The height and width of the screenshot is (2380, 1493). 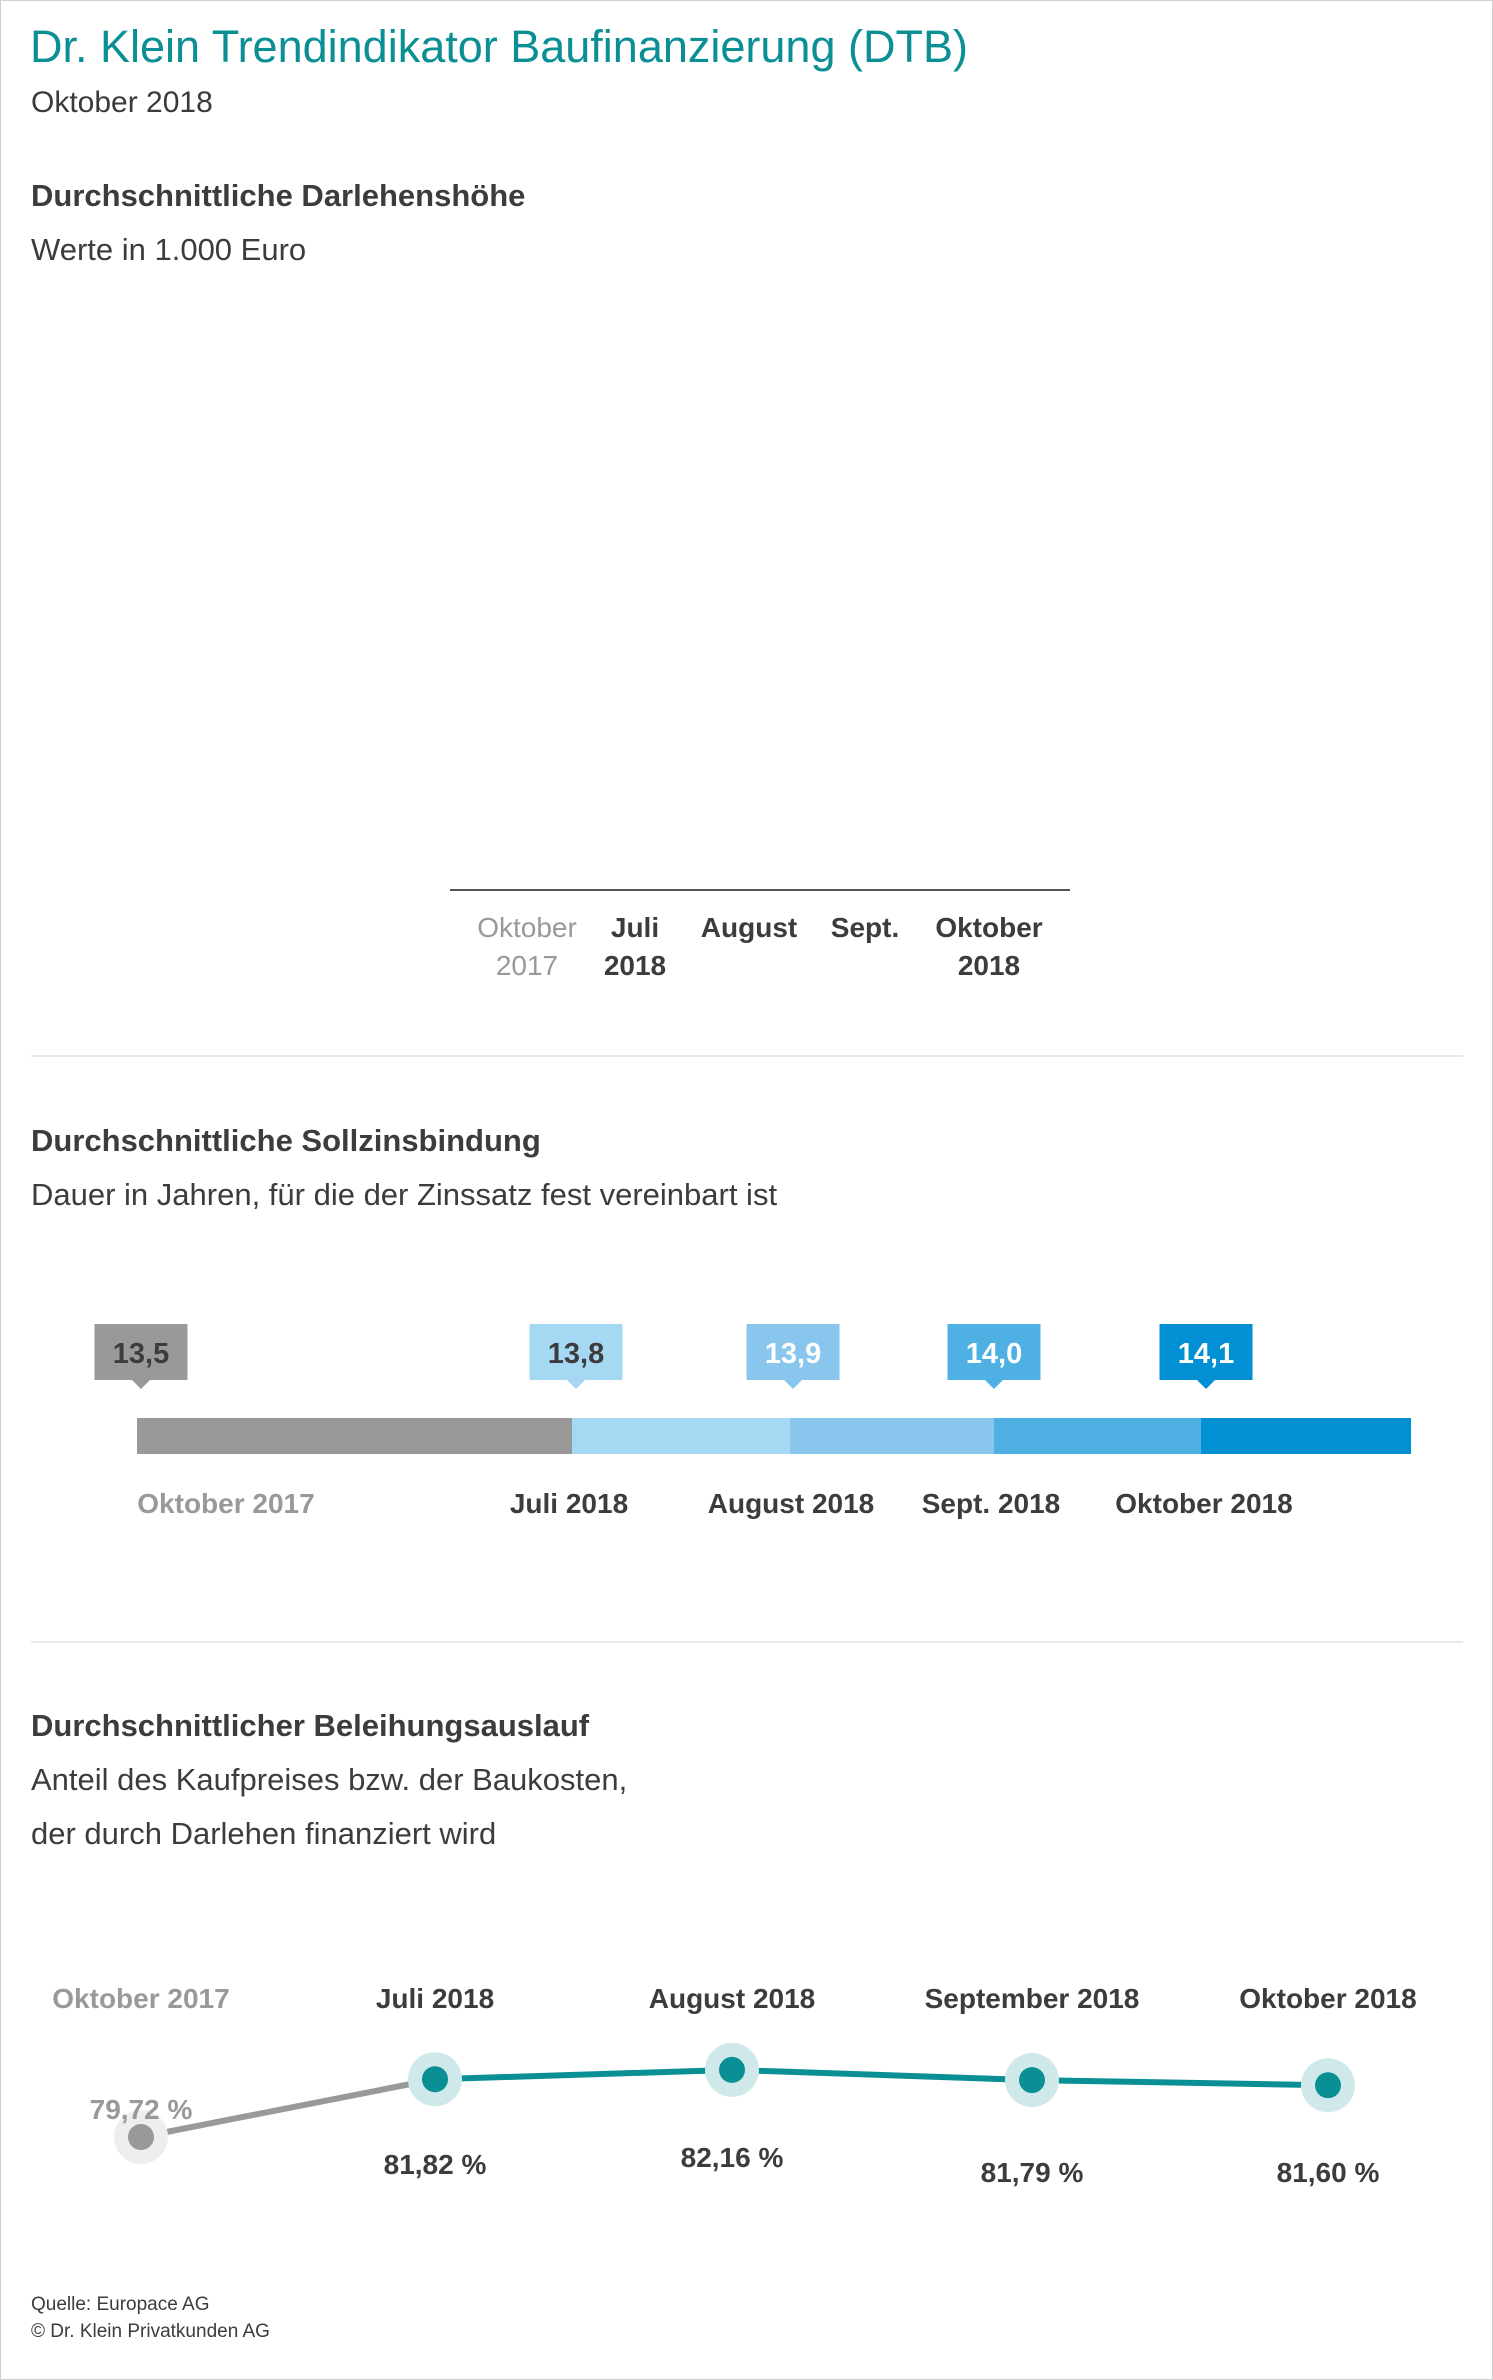 What do you see at coordinates (991, 1503) in the screenshot?
I see `category-label: Sept. 2018` at bounding box center [991, 1503].